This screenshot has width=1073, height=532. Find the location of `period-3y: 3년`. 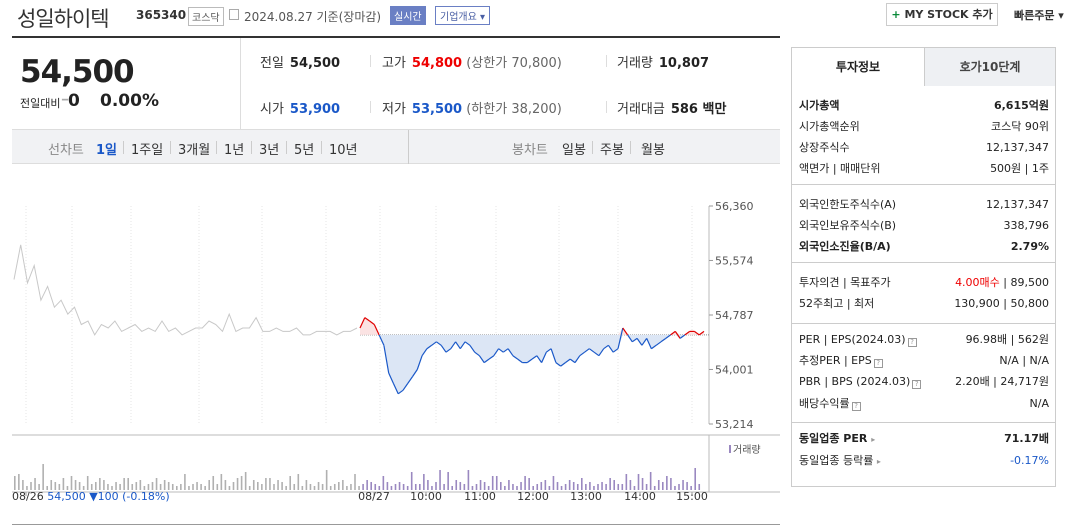

period-3y: 3년 is located at coordinates (269, 150).